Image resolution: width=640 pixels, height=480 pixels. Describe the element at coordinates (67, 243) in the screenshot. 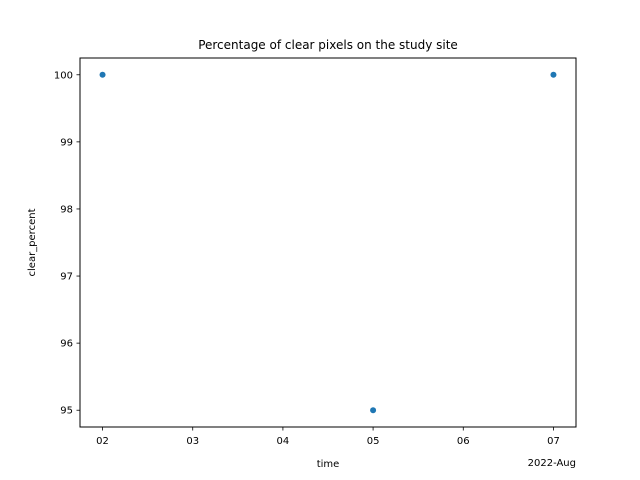

I see `y-axis-ticks: 95 96 97 98 99 100` at that location.